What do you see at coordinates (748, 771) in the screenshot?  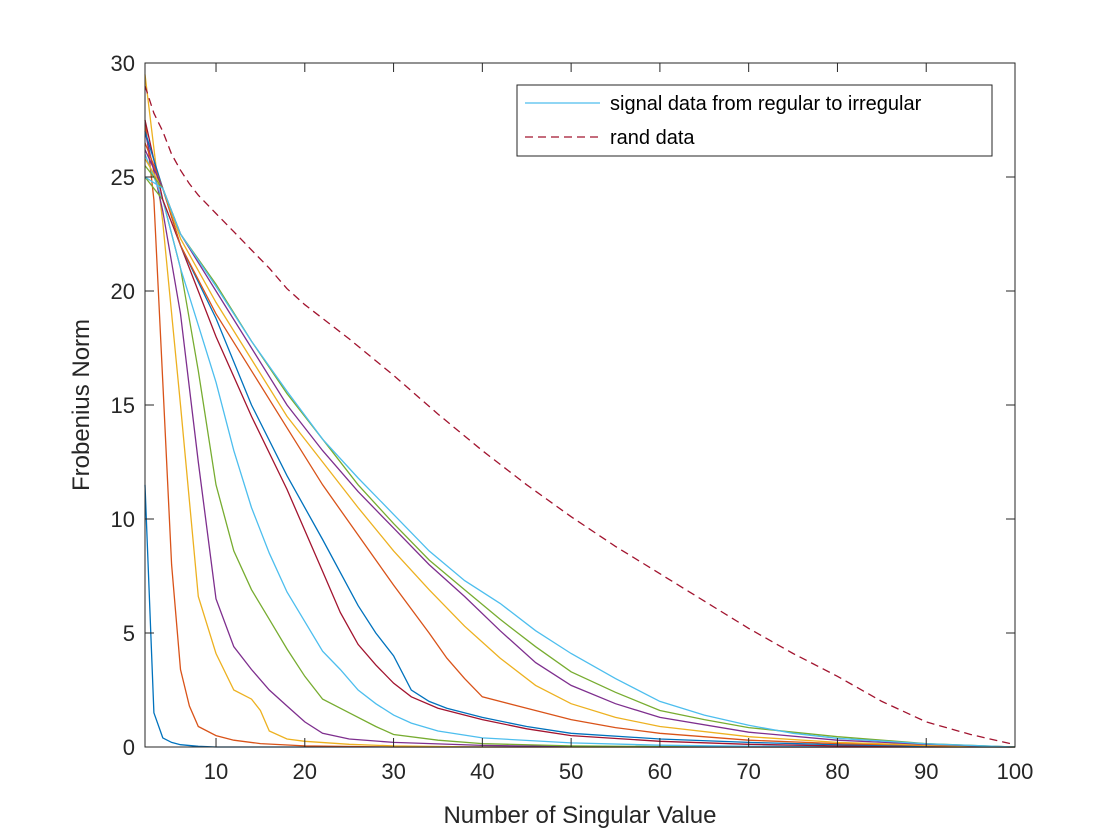 I see `x-tick-label: 70` at bounding box center [748, 771].